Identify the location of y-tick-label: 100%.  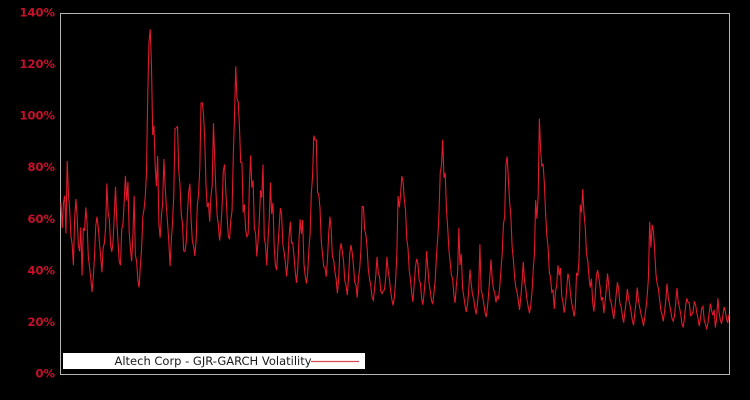
(37, 116).